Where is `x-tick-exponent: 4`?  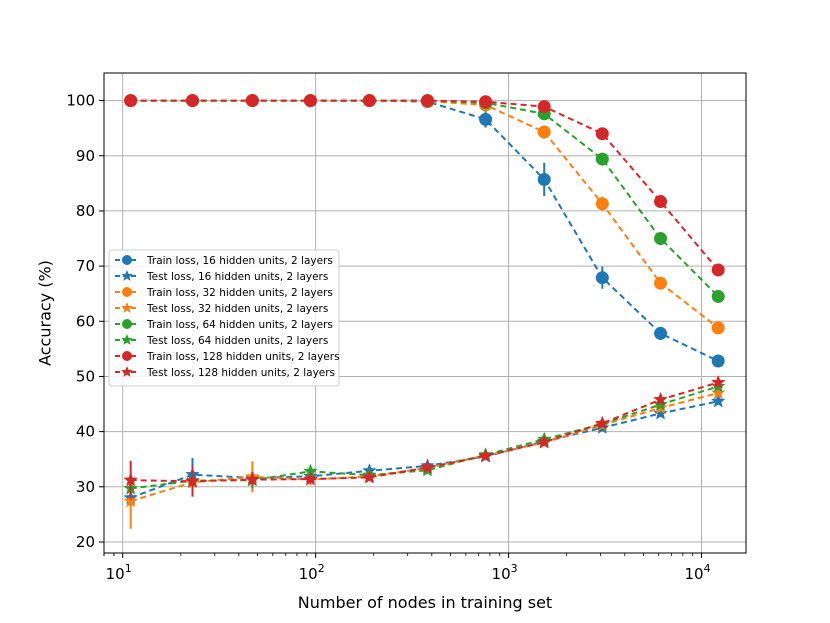
x-tick-exponent: 4 is located at coordinates (707, 568).